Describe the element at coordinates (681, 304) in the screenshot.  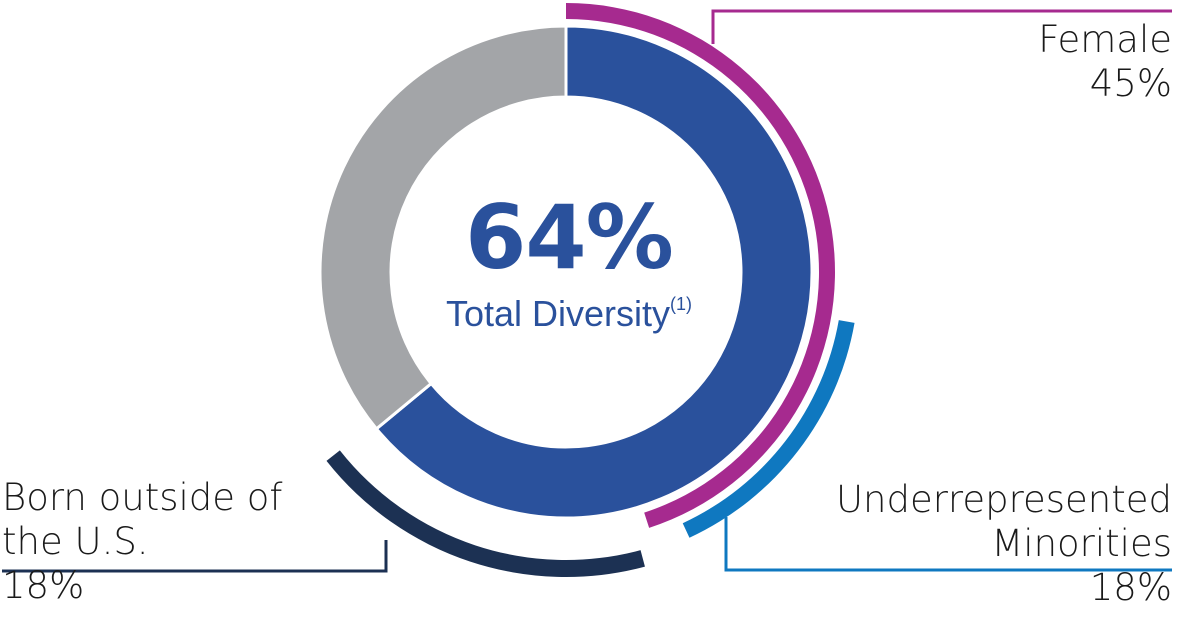
I see `footnote-marker: (1)` at that location.